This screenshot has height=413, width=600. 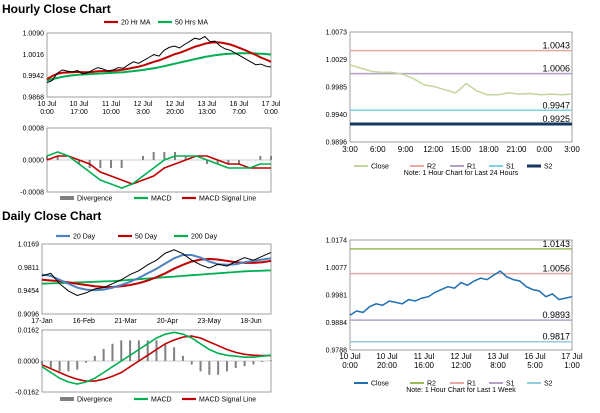 I want to click on hourly-price-frame, so click(x=159, y=65).